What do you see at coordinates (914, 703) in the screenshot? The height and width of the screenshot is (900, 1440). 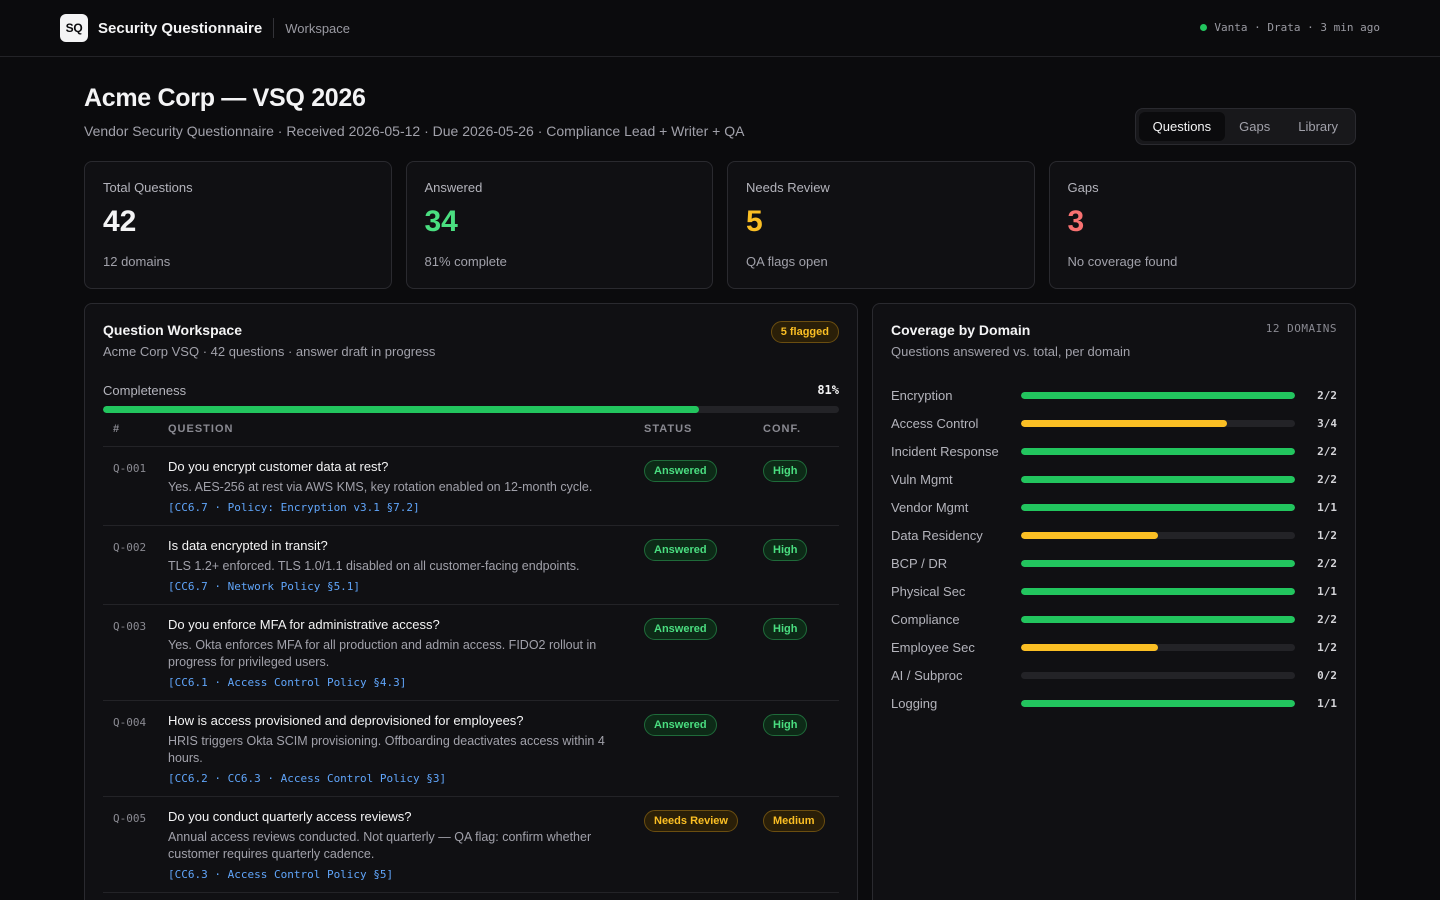 I see `domain-name: Logging` at bounding box center [914, 703].